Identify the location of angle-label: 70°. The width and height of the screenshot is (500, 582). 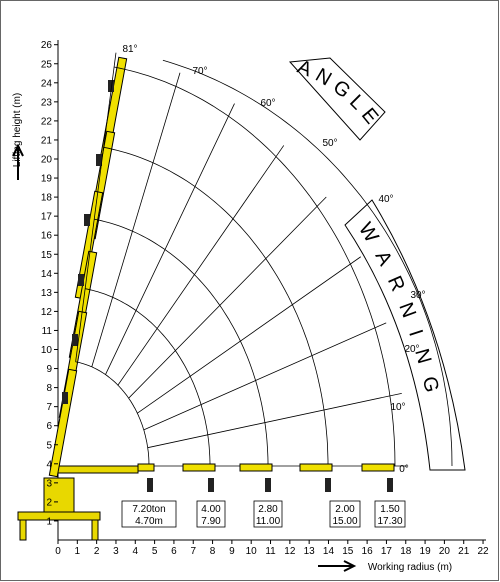
(199, 71).